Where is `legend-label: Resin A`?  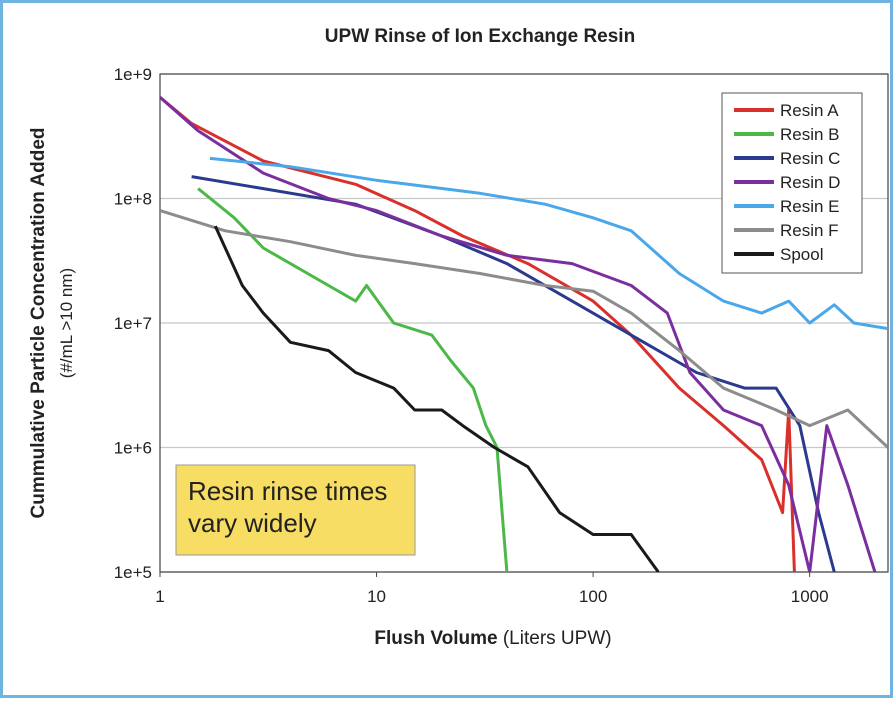 legend-label: Resin A is located at coordinates (809, 110).